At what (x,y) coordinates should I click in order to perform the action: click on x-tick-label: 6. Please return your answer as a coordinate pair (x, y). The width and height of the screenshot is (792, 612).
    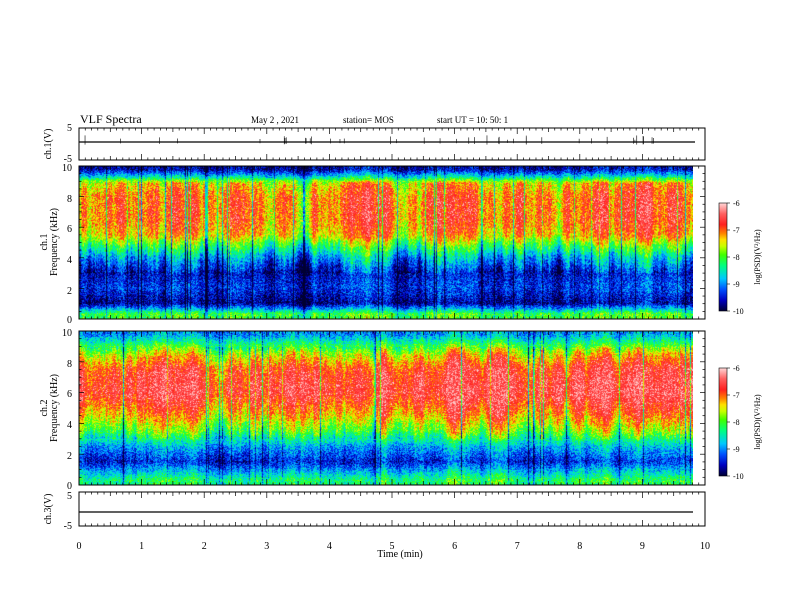
    Looking at the image, I should click on (454, 546).